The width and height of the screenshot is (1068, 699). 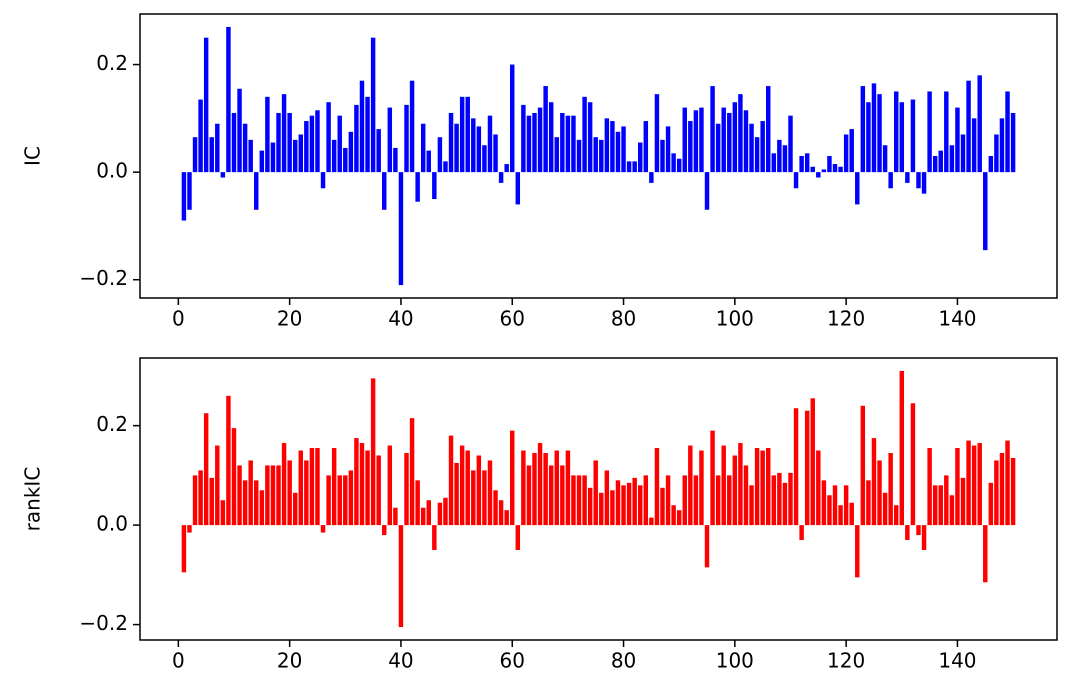 What do you see at coordinates (103, 623) in the screenshot?
I see `y-tick-label: −0.2` at bounding box center [103, 623].